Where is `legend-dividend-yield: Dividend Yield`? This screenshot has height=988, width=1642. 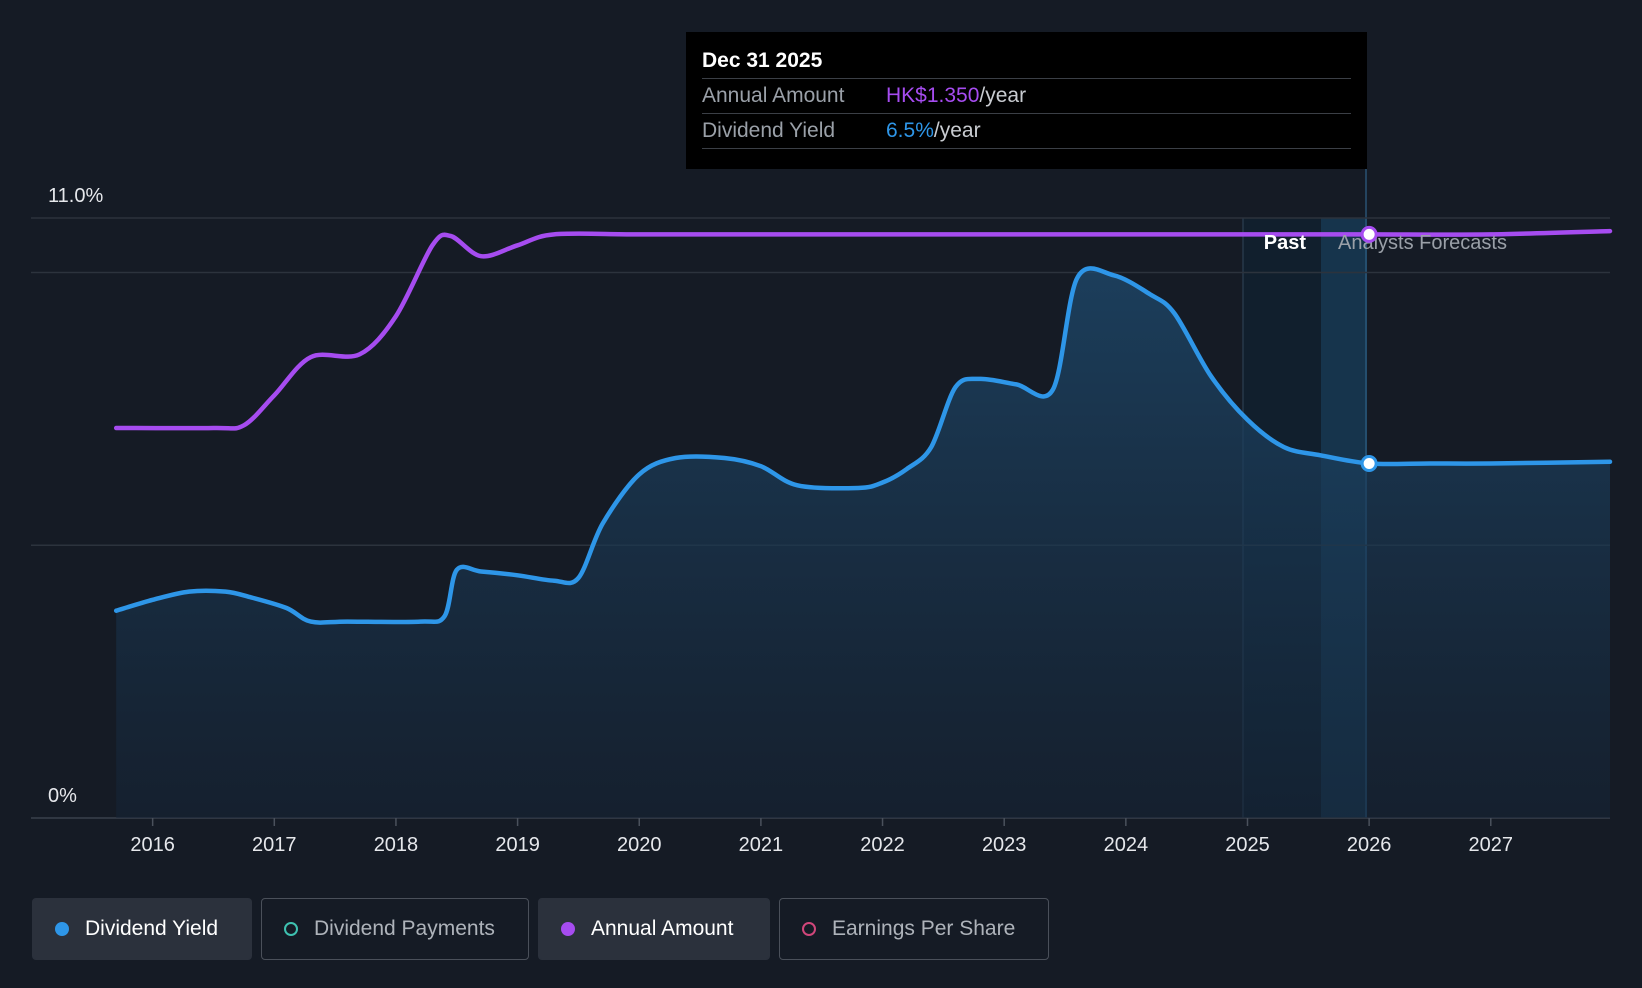
legend-dividend-yield: Dividend Yield is located at coordinates (142, 929).